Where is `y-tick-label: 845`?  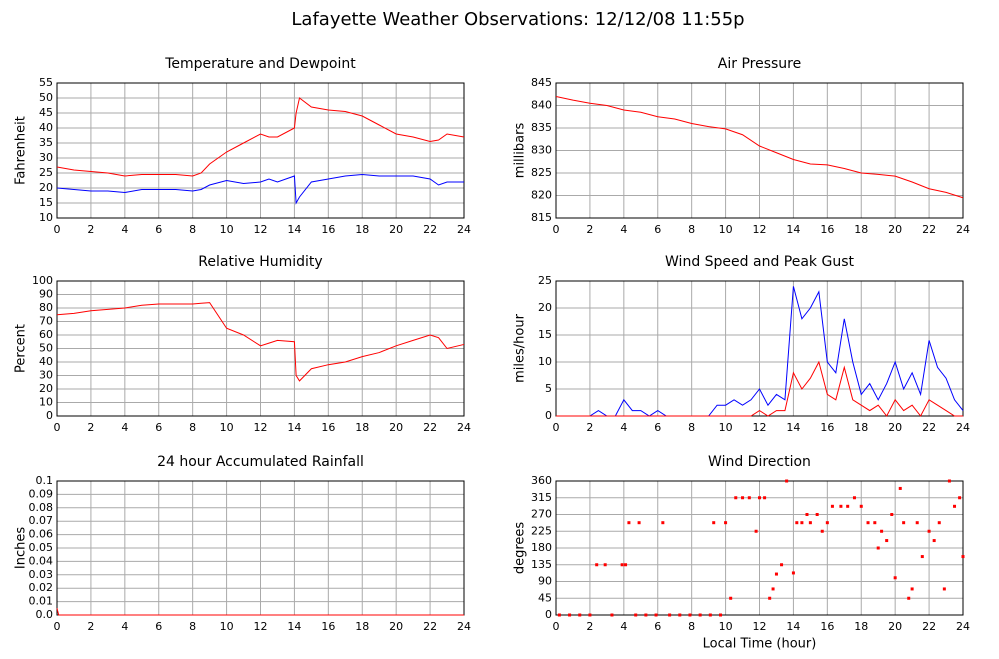
y-tick-label: 845 is located at coordinates (541, 82).